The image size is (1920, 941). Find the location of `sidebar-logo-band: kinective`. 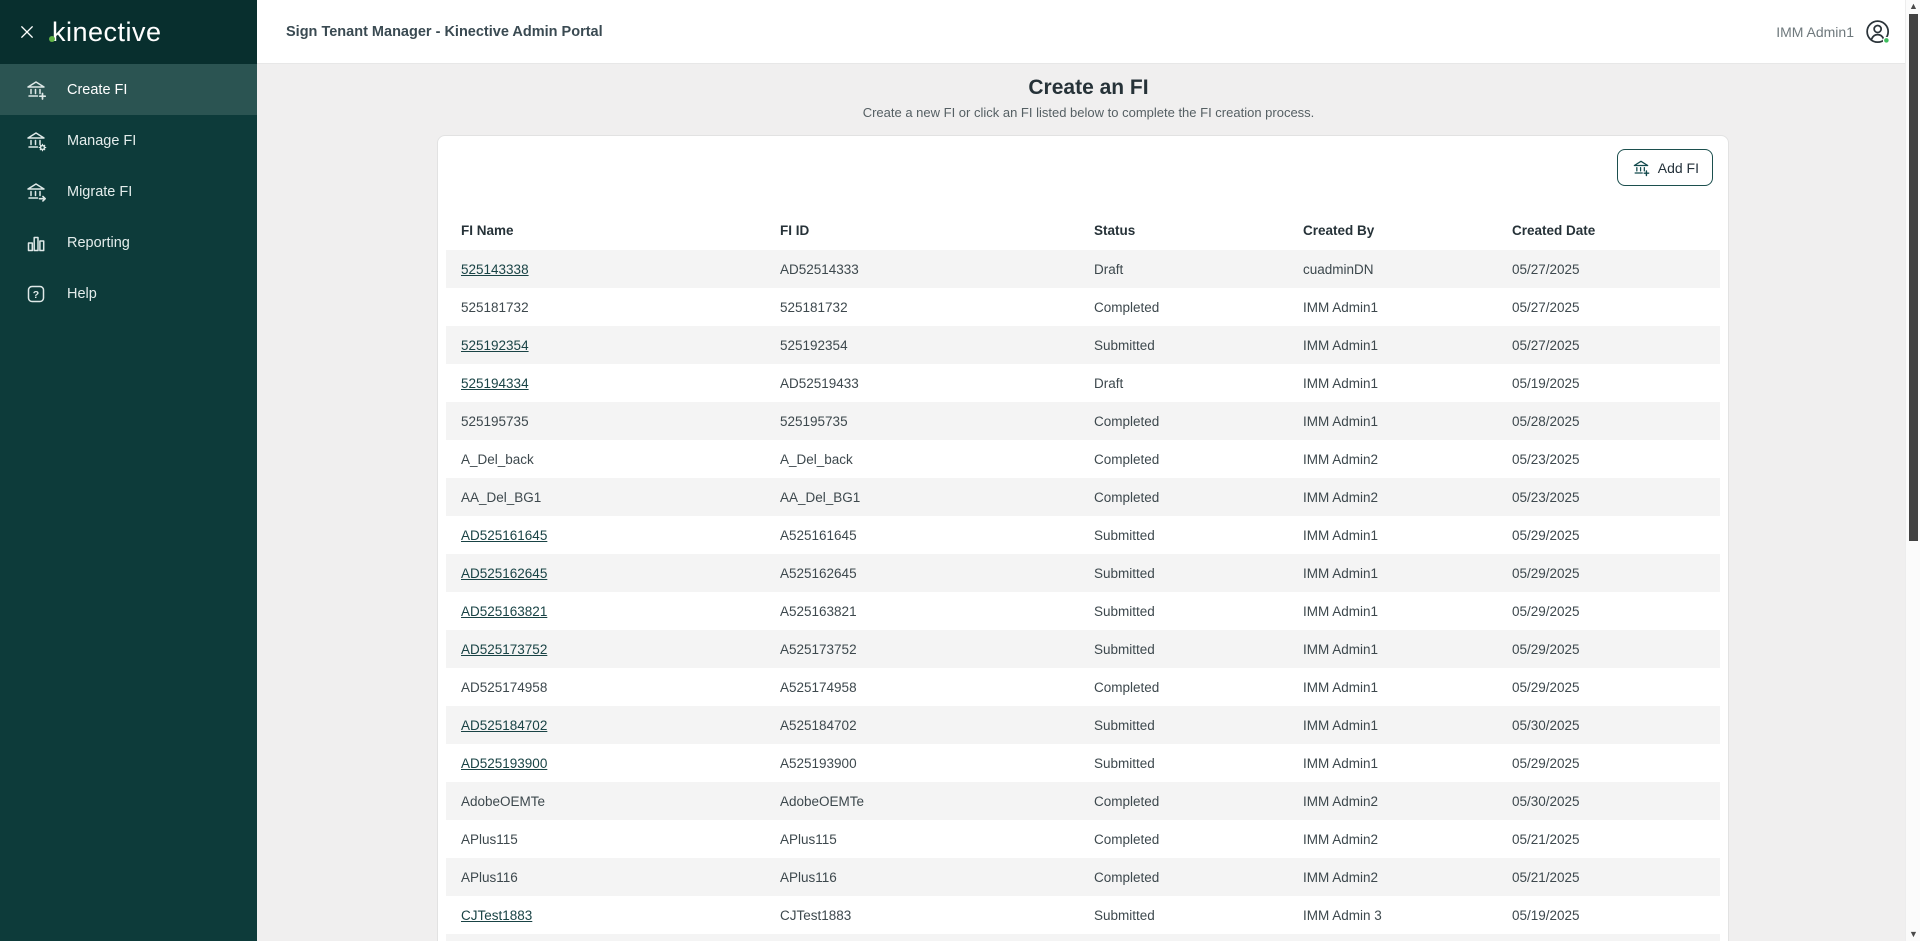

sidebar-logo-band: kinective is located at coordinates (128, 32).